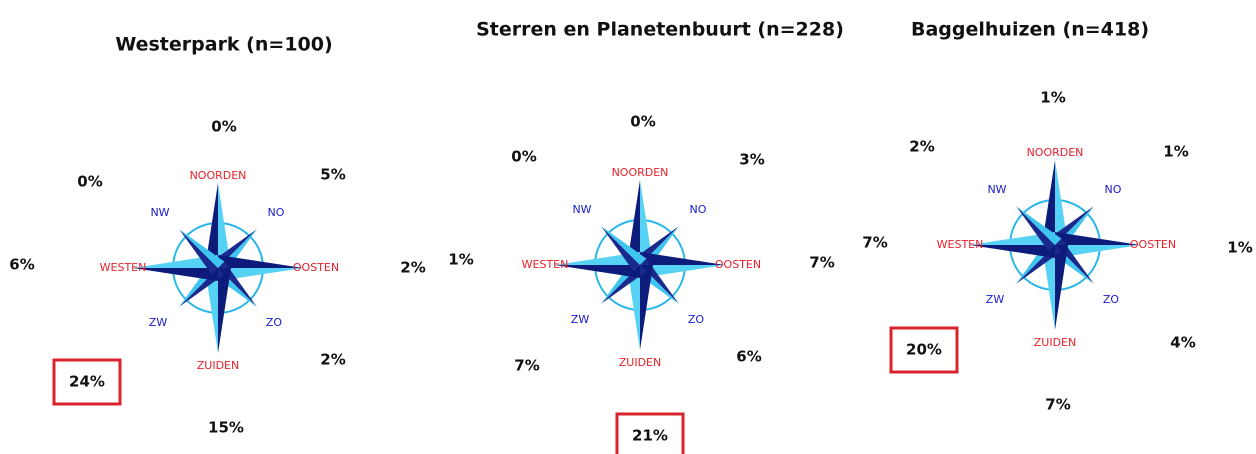 The height and width of the screenshot is (454, 1256). I want to click on percentage: 15%, so click(226, 428).